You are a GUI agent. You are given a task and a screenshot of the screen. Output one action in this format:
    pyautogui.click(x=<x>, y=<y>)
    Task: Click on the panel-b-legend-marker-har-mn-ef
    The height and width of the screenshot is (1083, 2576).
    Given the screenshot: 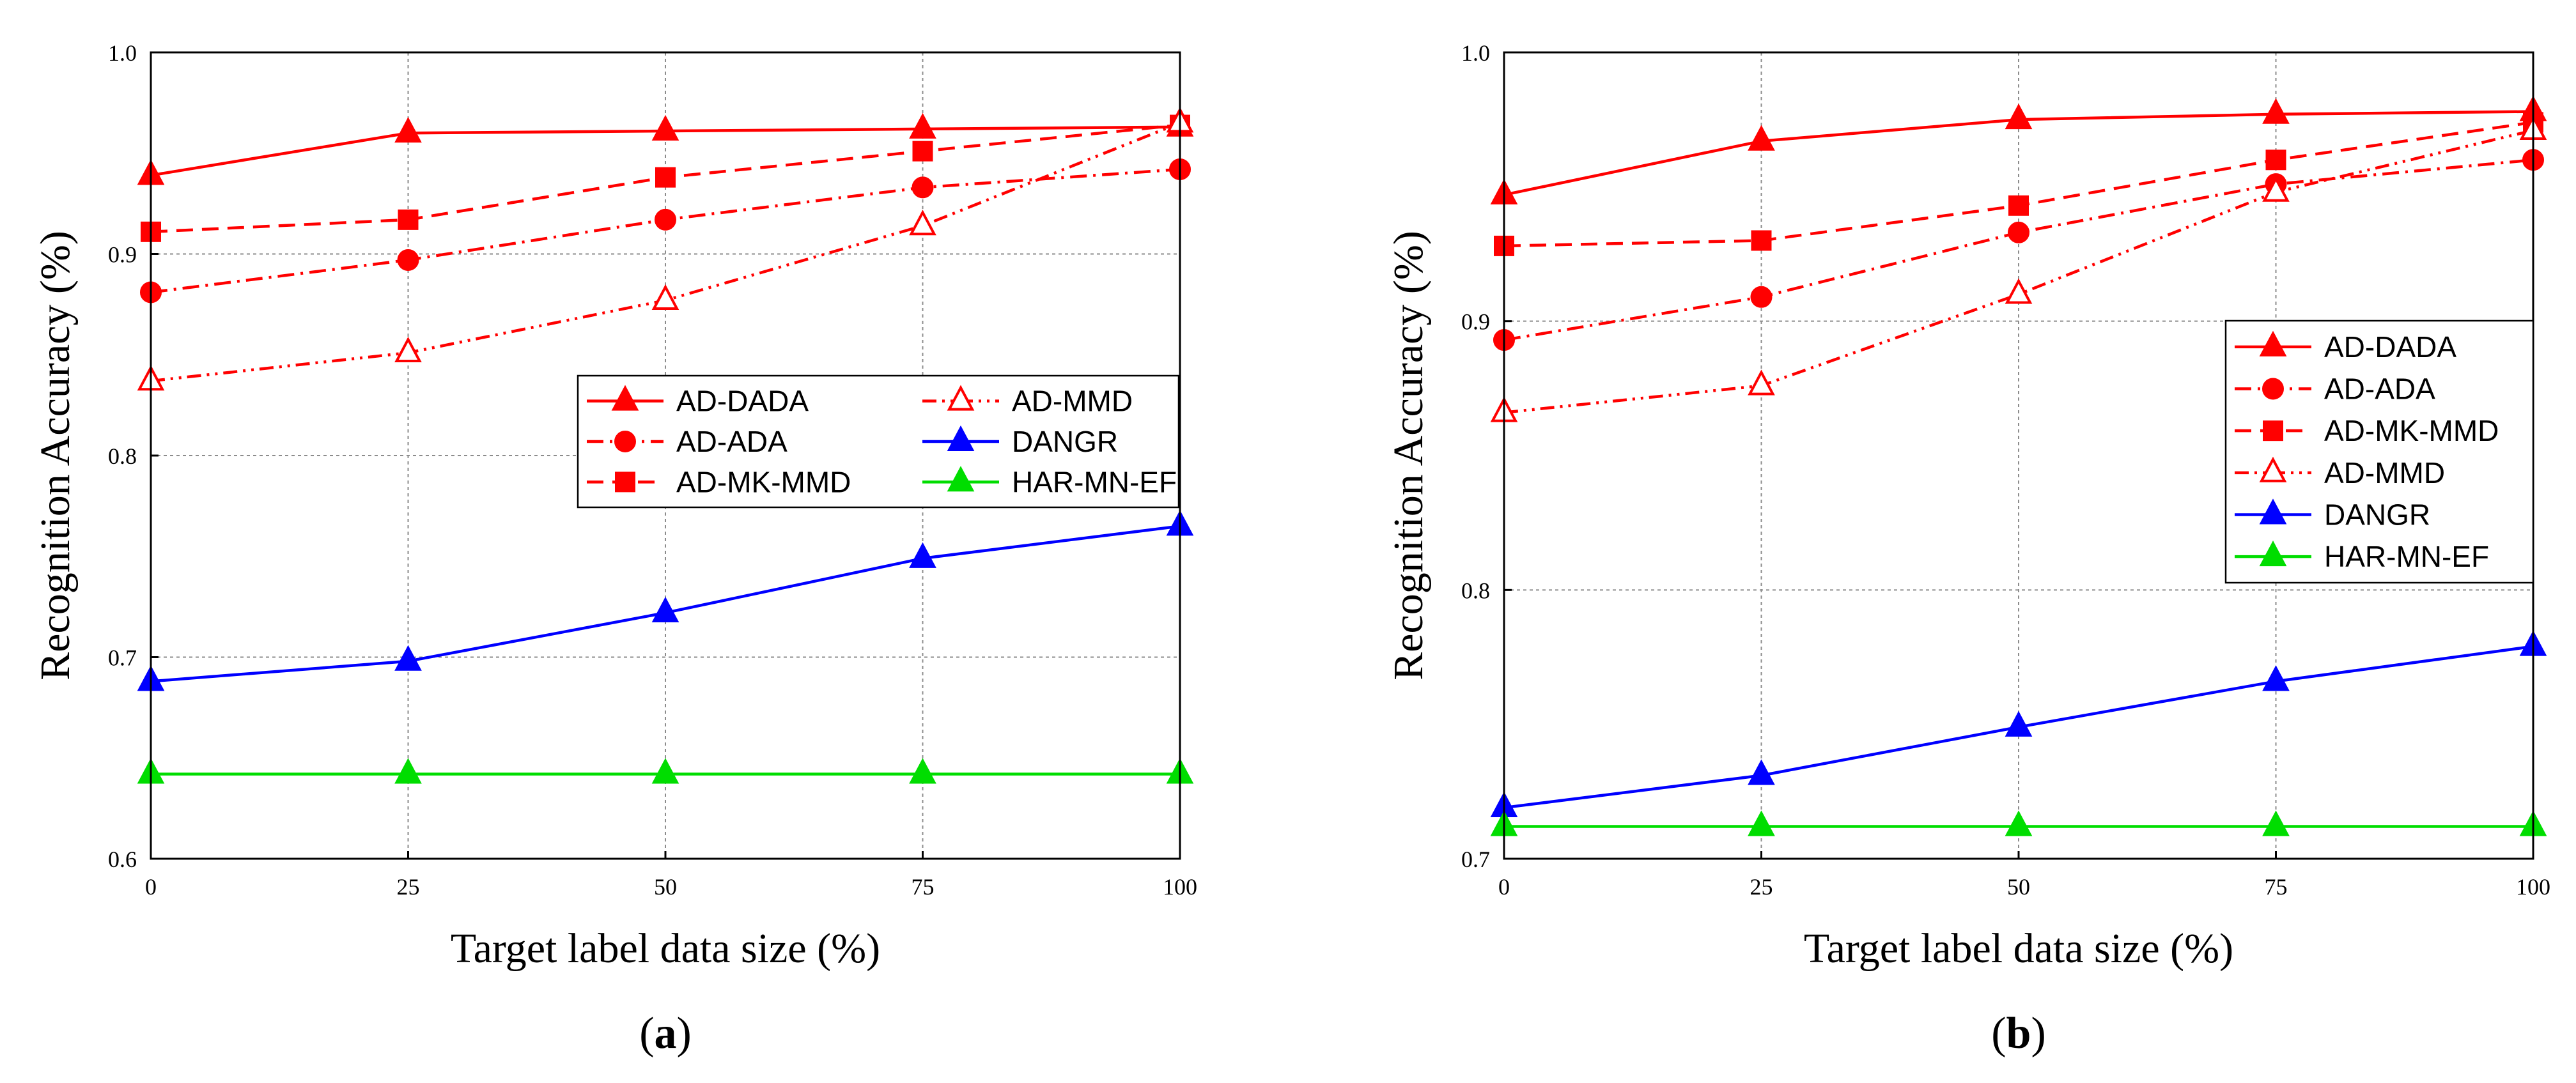 What is the action you would take?
    pyautogui.click(x=2273, y=554)
    